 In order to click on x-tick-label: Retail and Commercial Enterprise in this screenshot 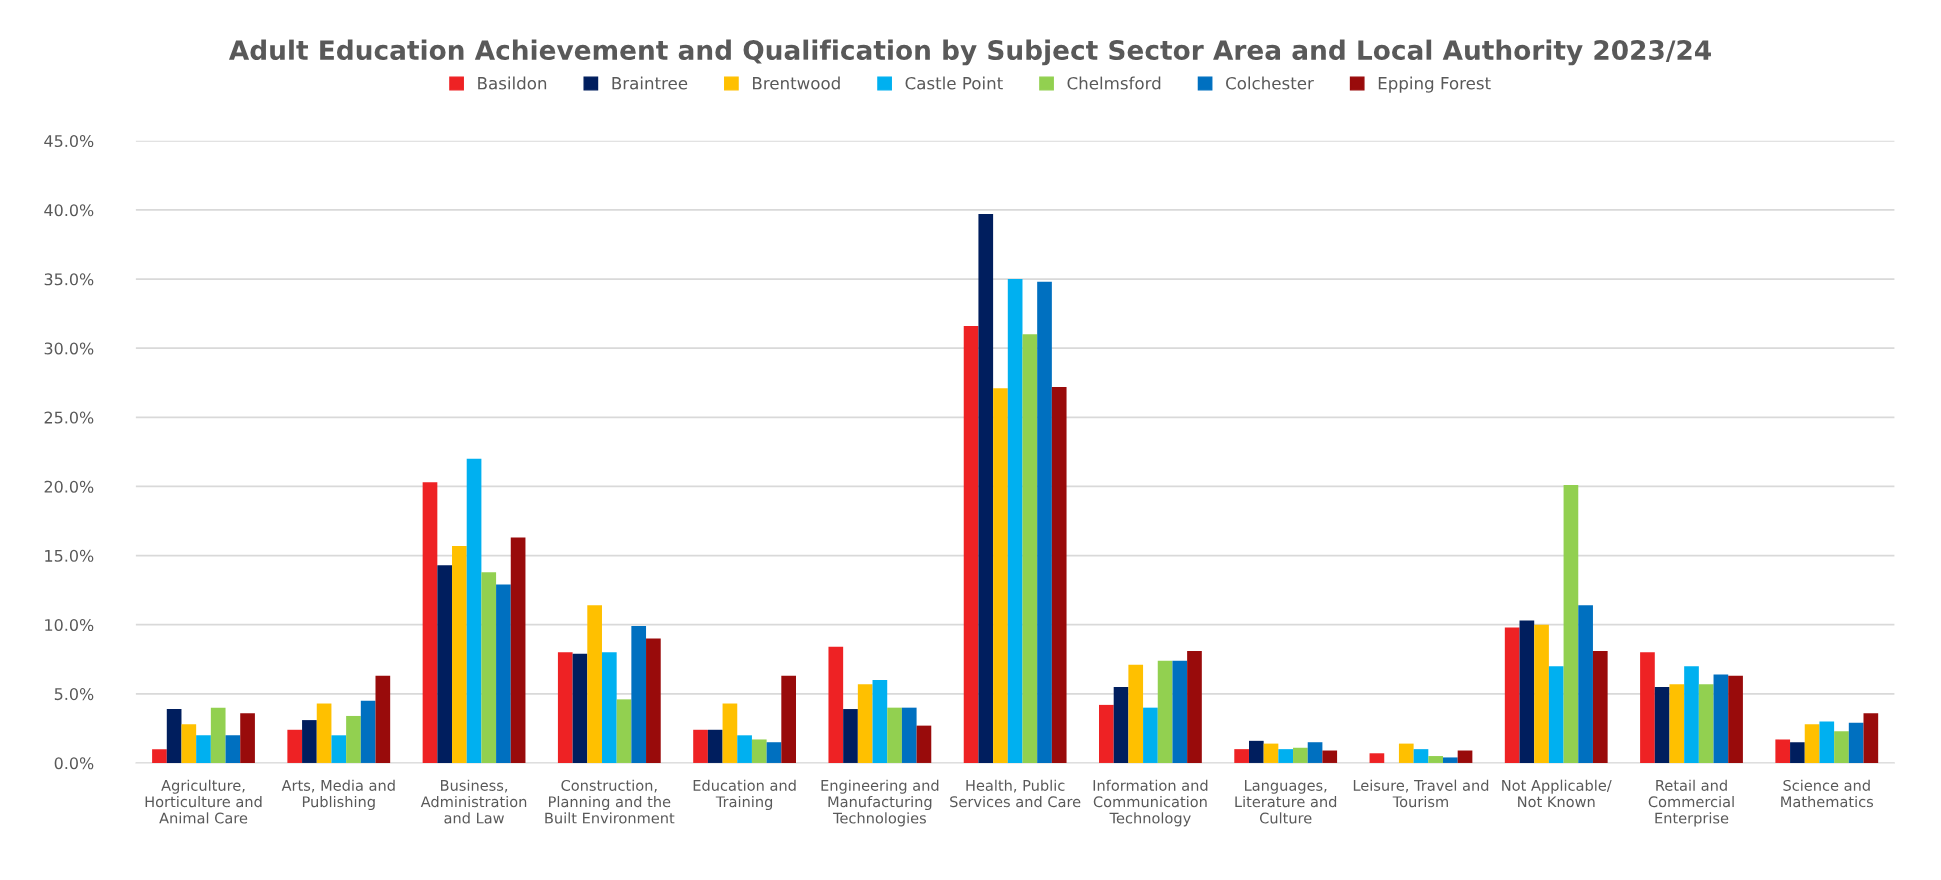, I will do `click(1691, 803)`.